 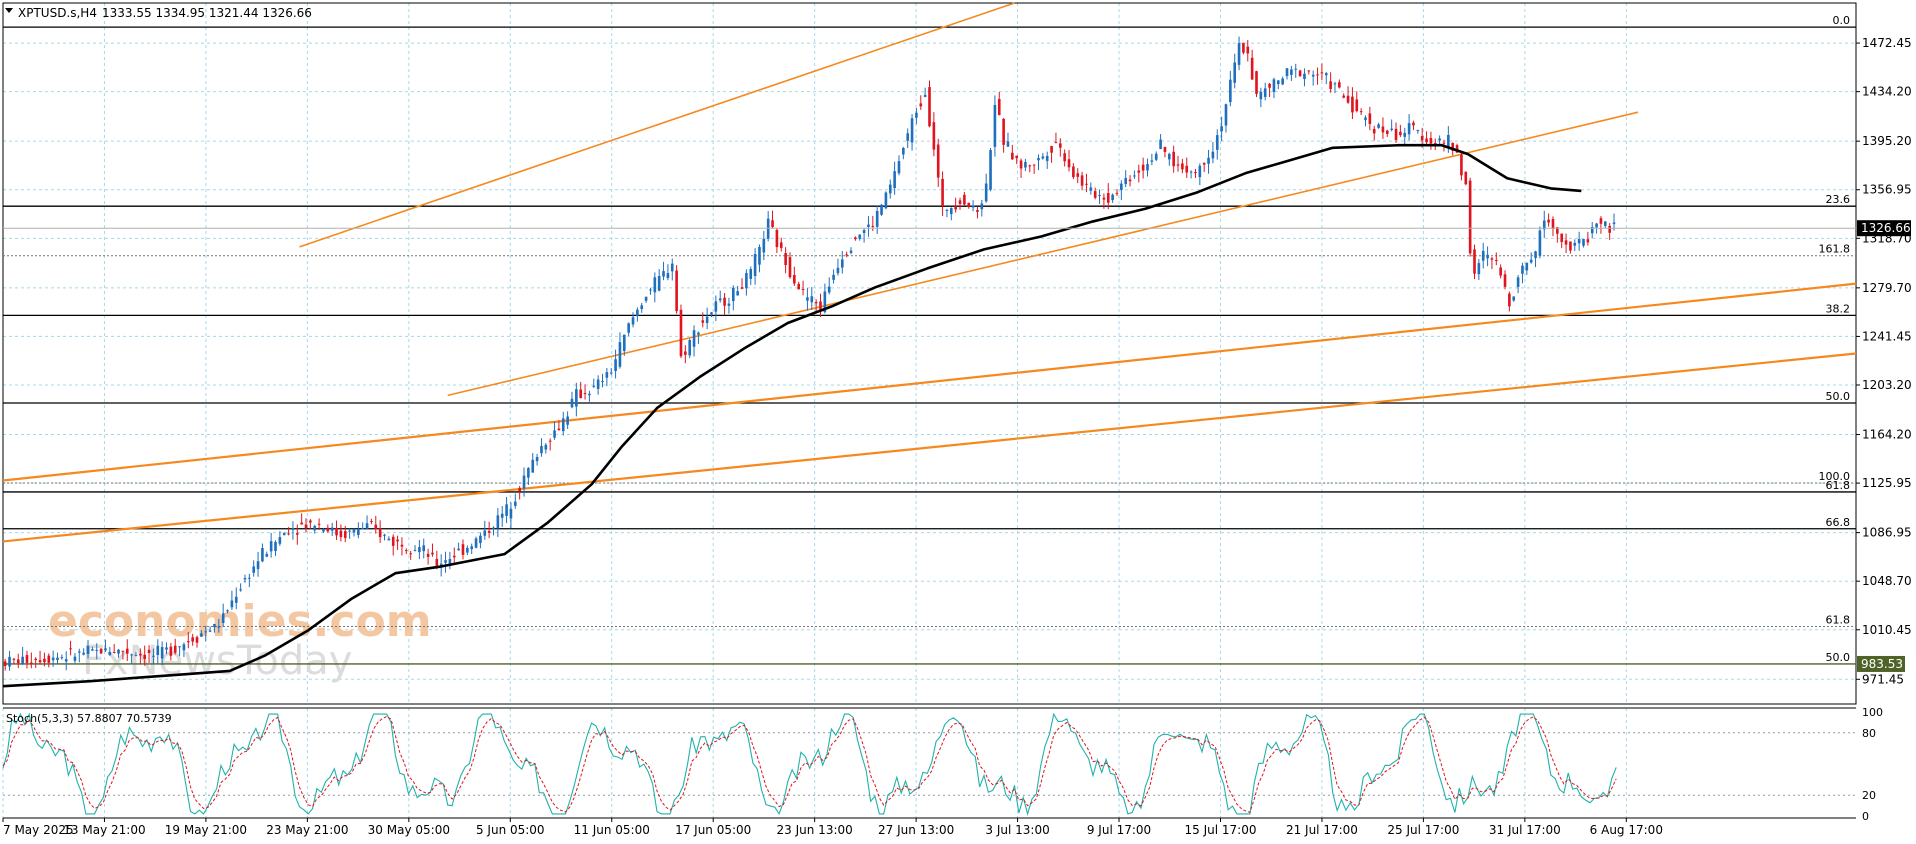 What do you see at coordinates (217, 661) in the screenshot?
I see `watermark-fxnewstoday: FxNewsToday` at bounding box center [217, 661].